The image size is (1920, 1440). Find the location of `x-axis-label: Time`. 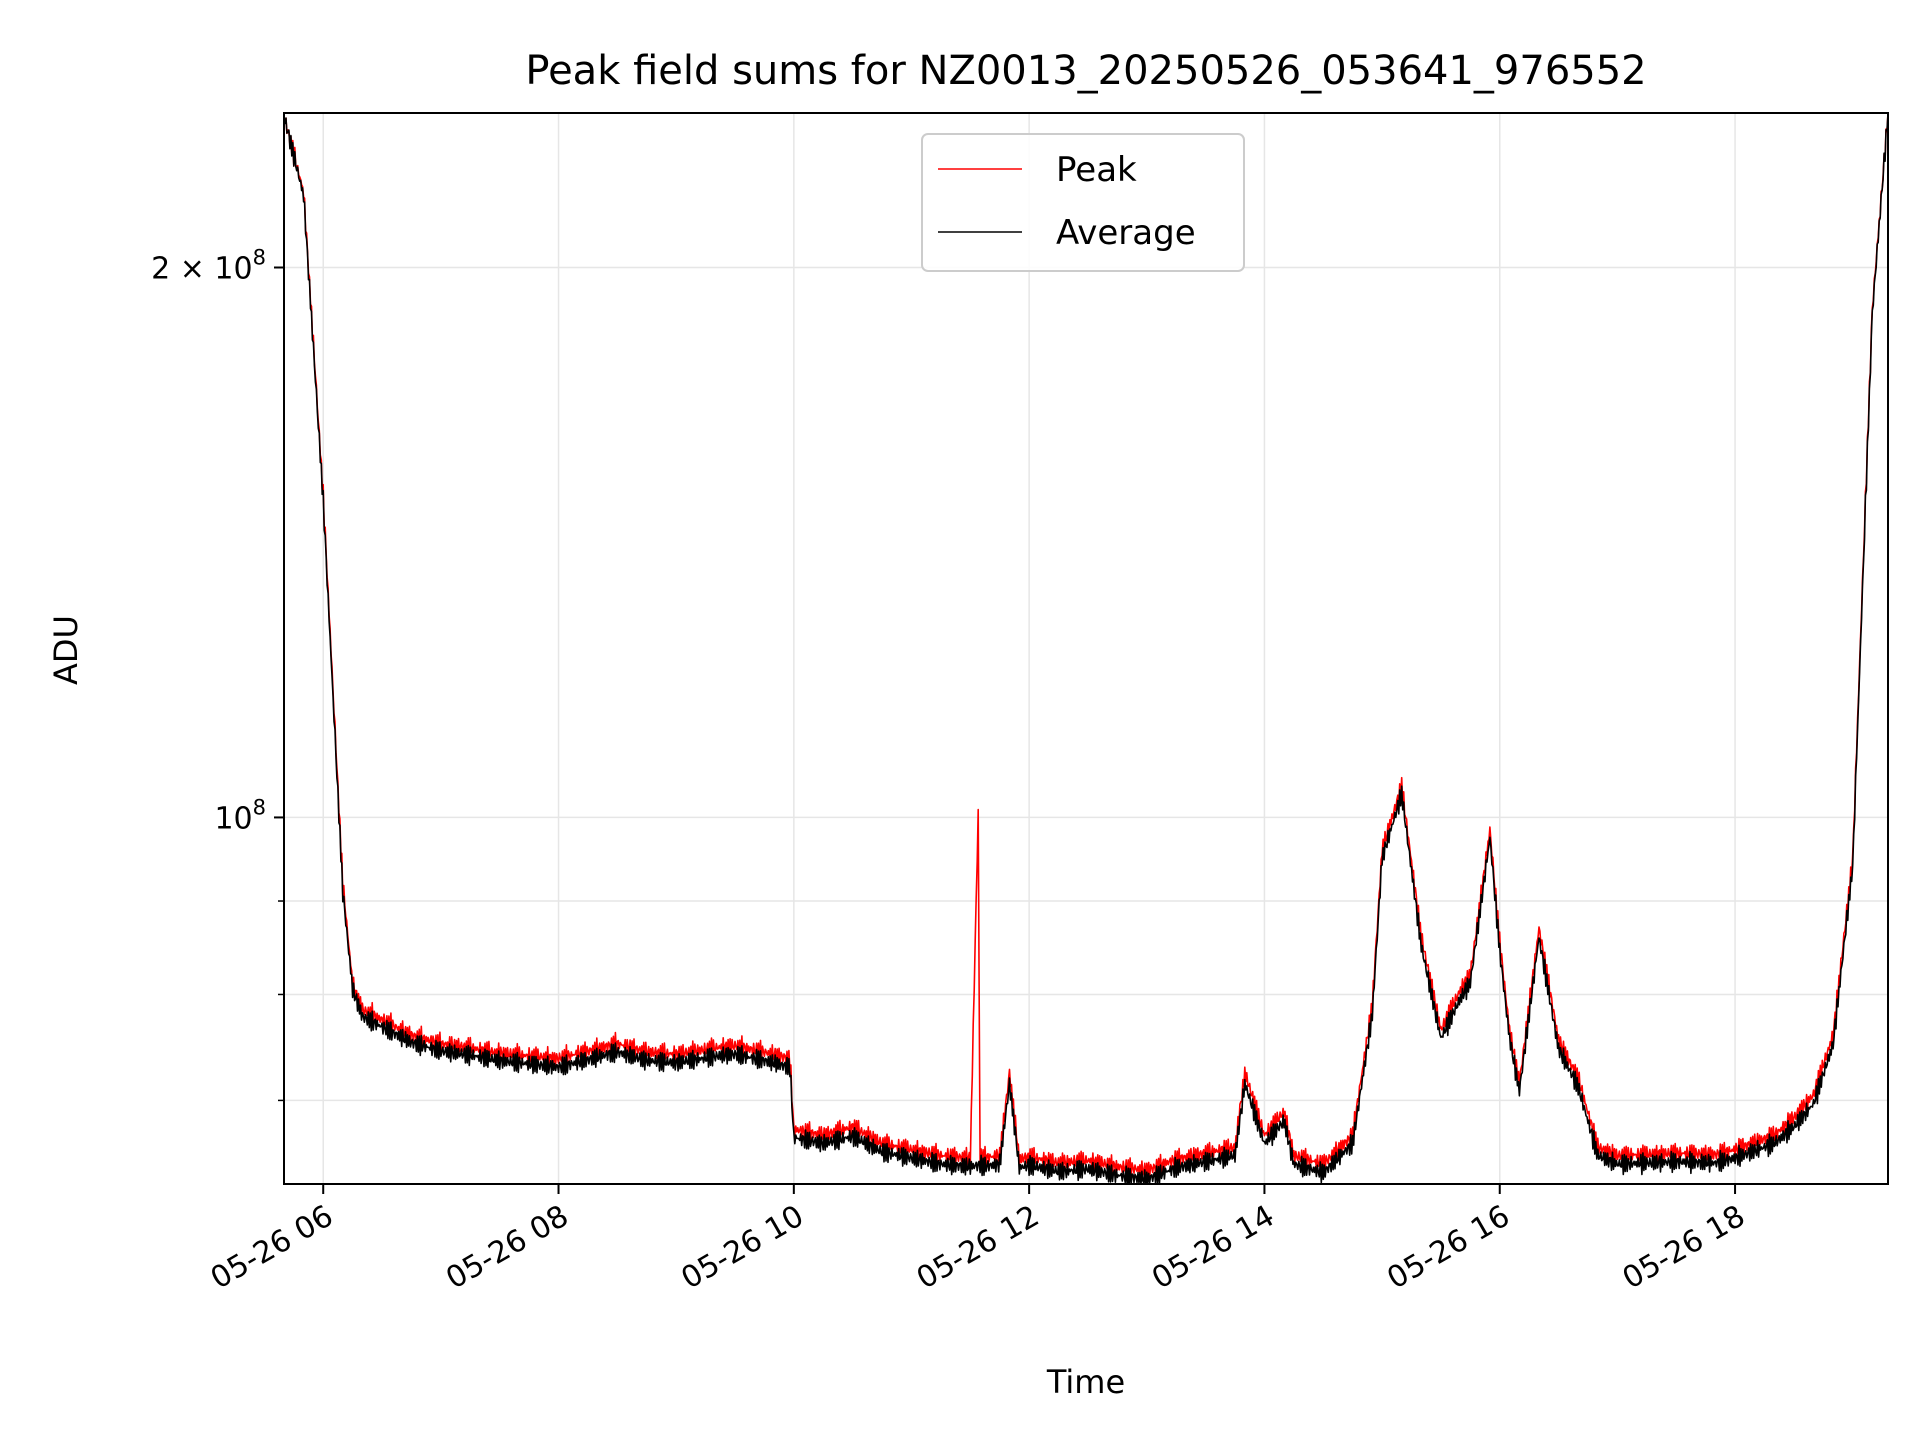

x-axis-label: Time is located at coordinates (1085, 1382).